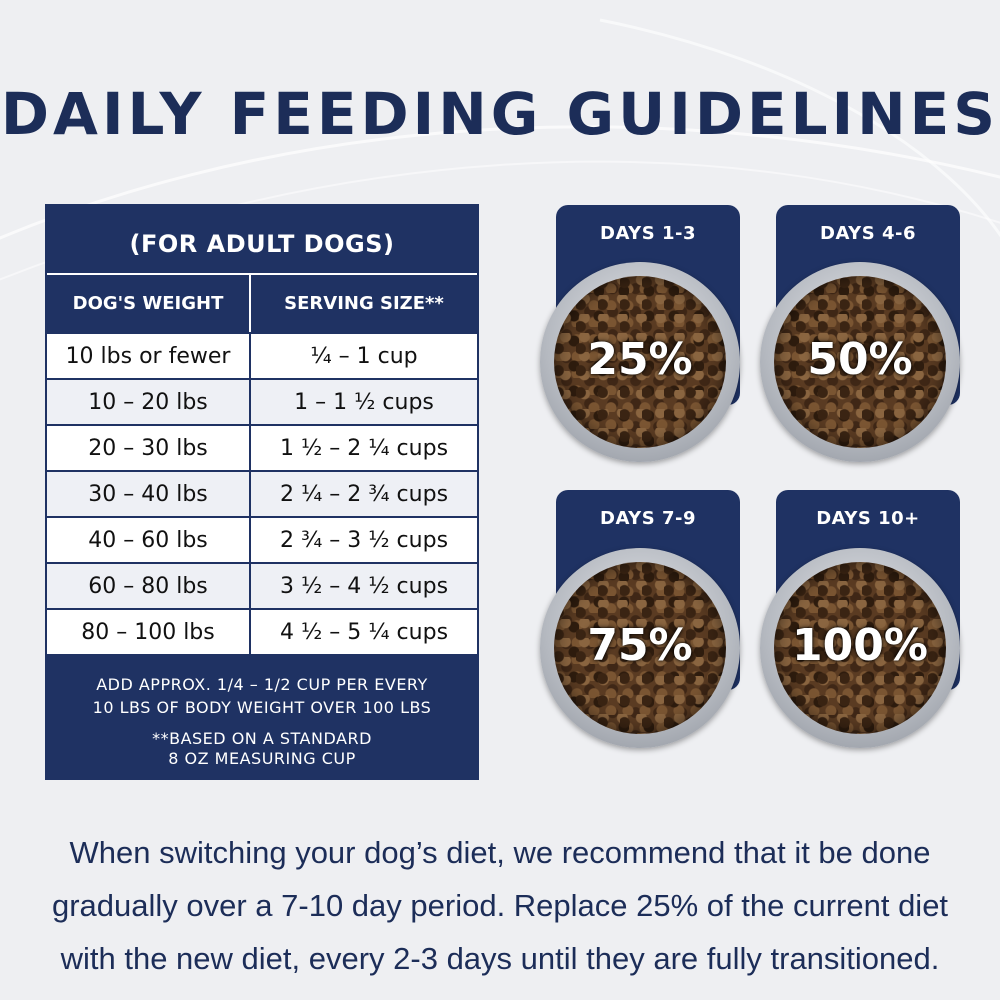  Describe the element at coordinates (364, 448) in the screenshot. I see `serving-cell: 1 ½ – 2 ¼ cups` at that location.